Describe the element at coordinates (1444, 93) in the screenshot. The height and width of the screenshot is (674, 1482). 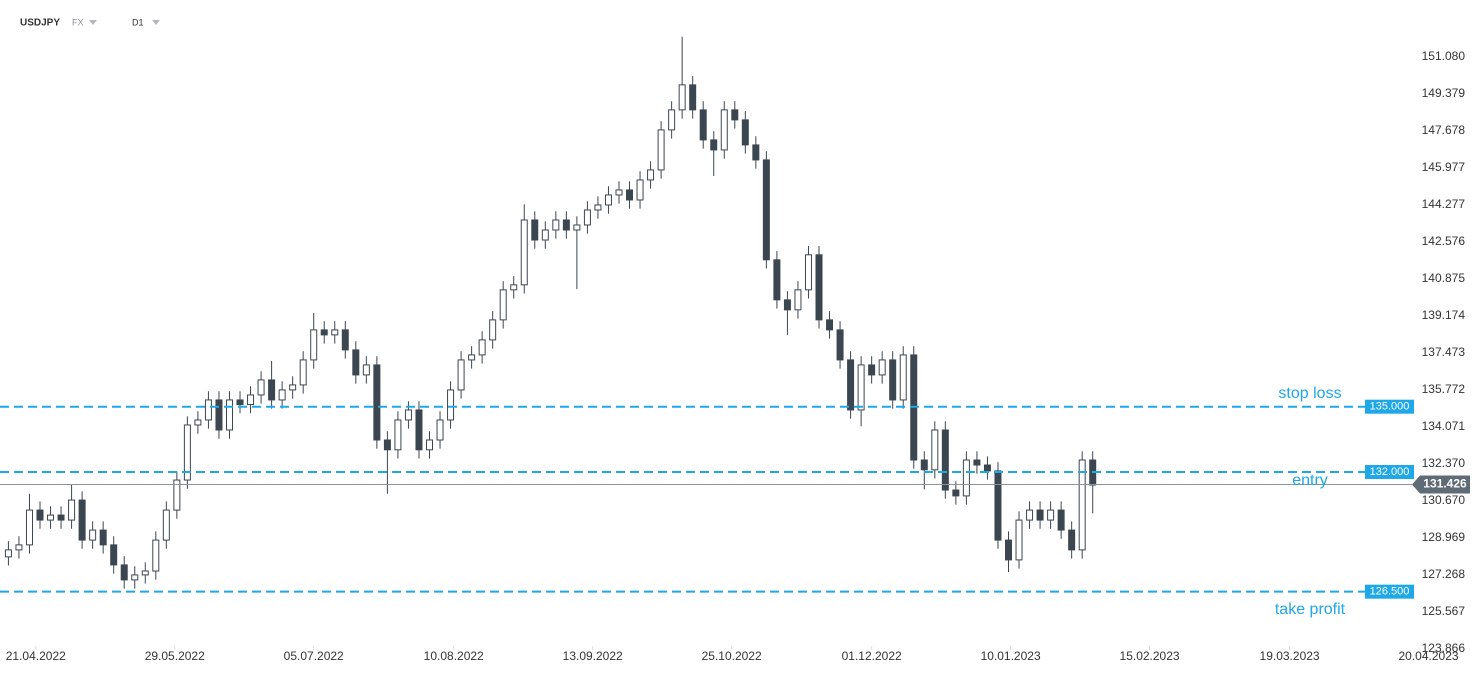
I see `y-tick-label: 149.379` at that location.